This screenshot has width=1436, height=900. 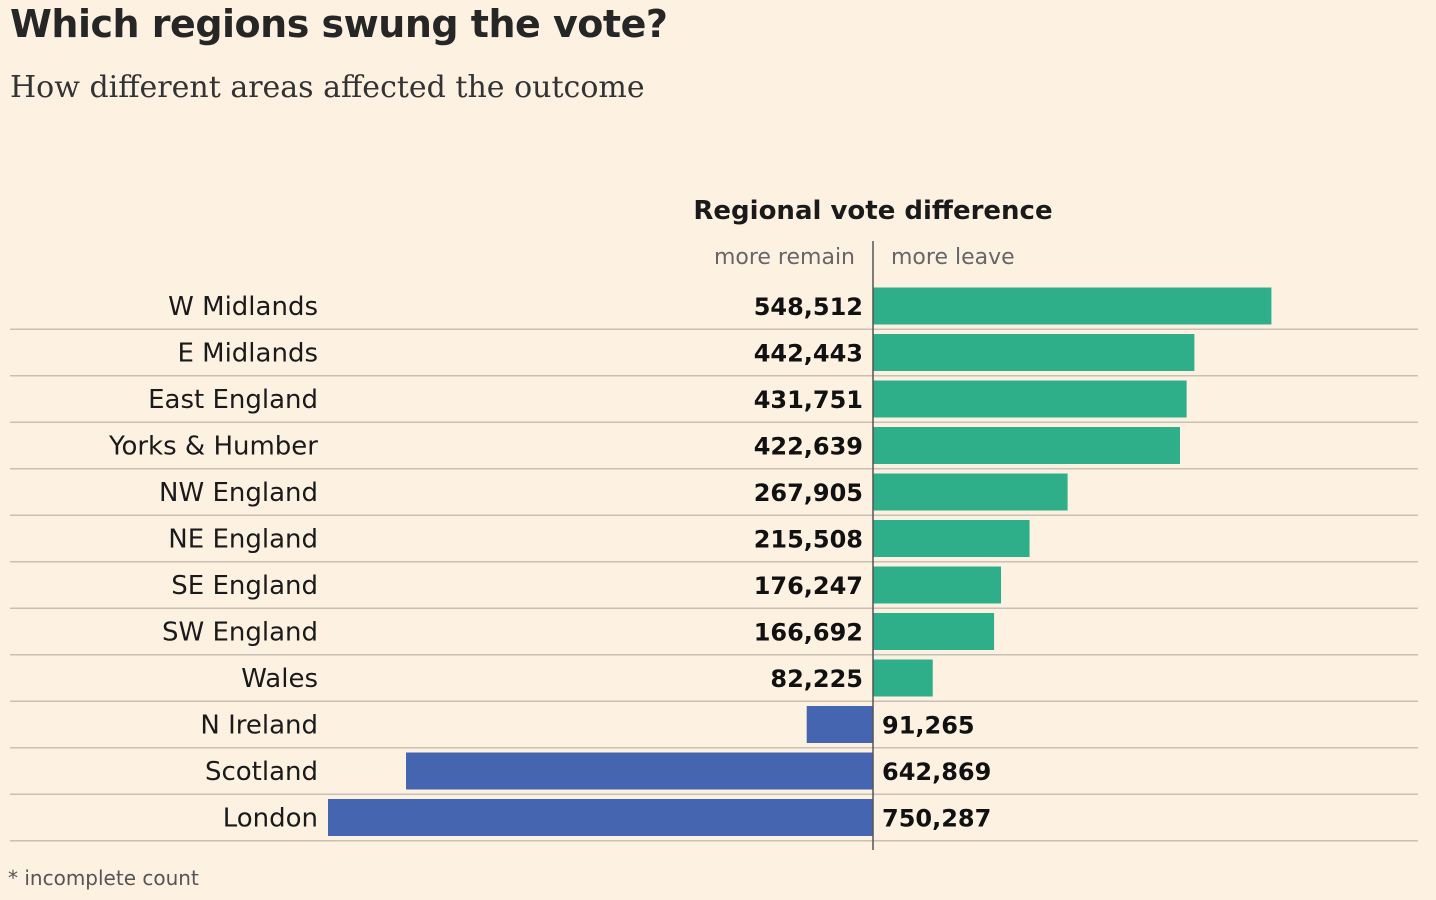 I want to click on category-label: Yorks & Humber, so click(x=213, y=447).